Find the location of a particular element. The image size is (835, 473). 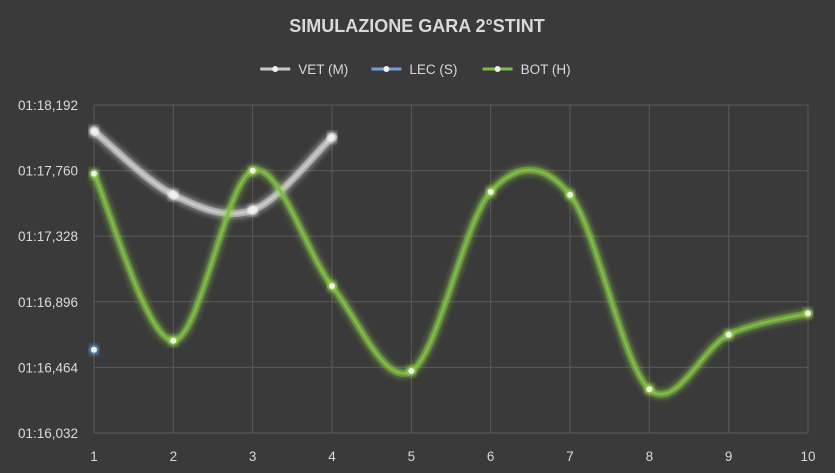

x-tick-label: 9 is located at coordinates (729, 456).